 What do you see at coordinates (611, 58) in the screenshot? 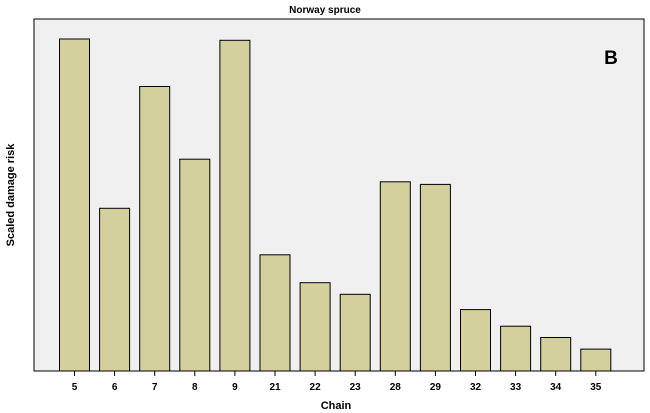
I see `panel-label: B` at bounding box center [611, 58].